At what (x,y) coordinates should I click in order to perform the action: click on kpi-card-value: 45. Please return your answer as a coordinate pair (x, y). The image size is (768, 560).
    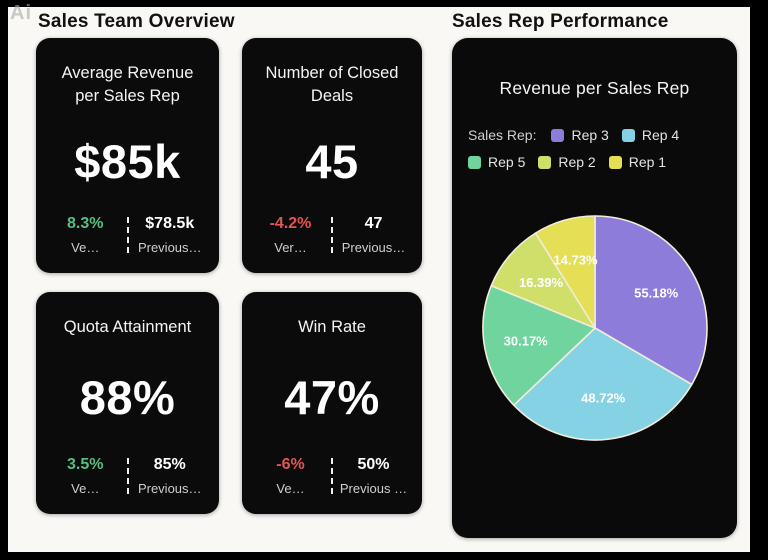
    Looking at the image, I should click on (332, 162).